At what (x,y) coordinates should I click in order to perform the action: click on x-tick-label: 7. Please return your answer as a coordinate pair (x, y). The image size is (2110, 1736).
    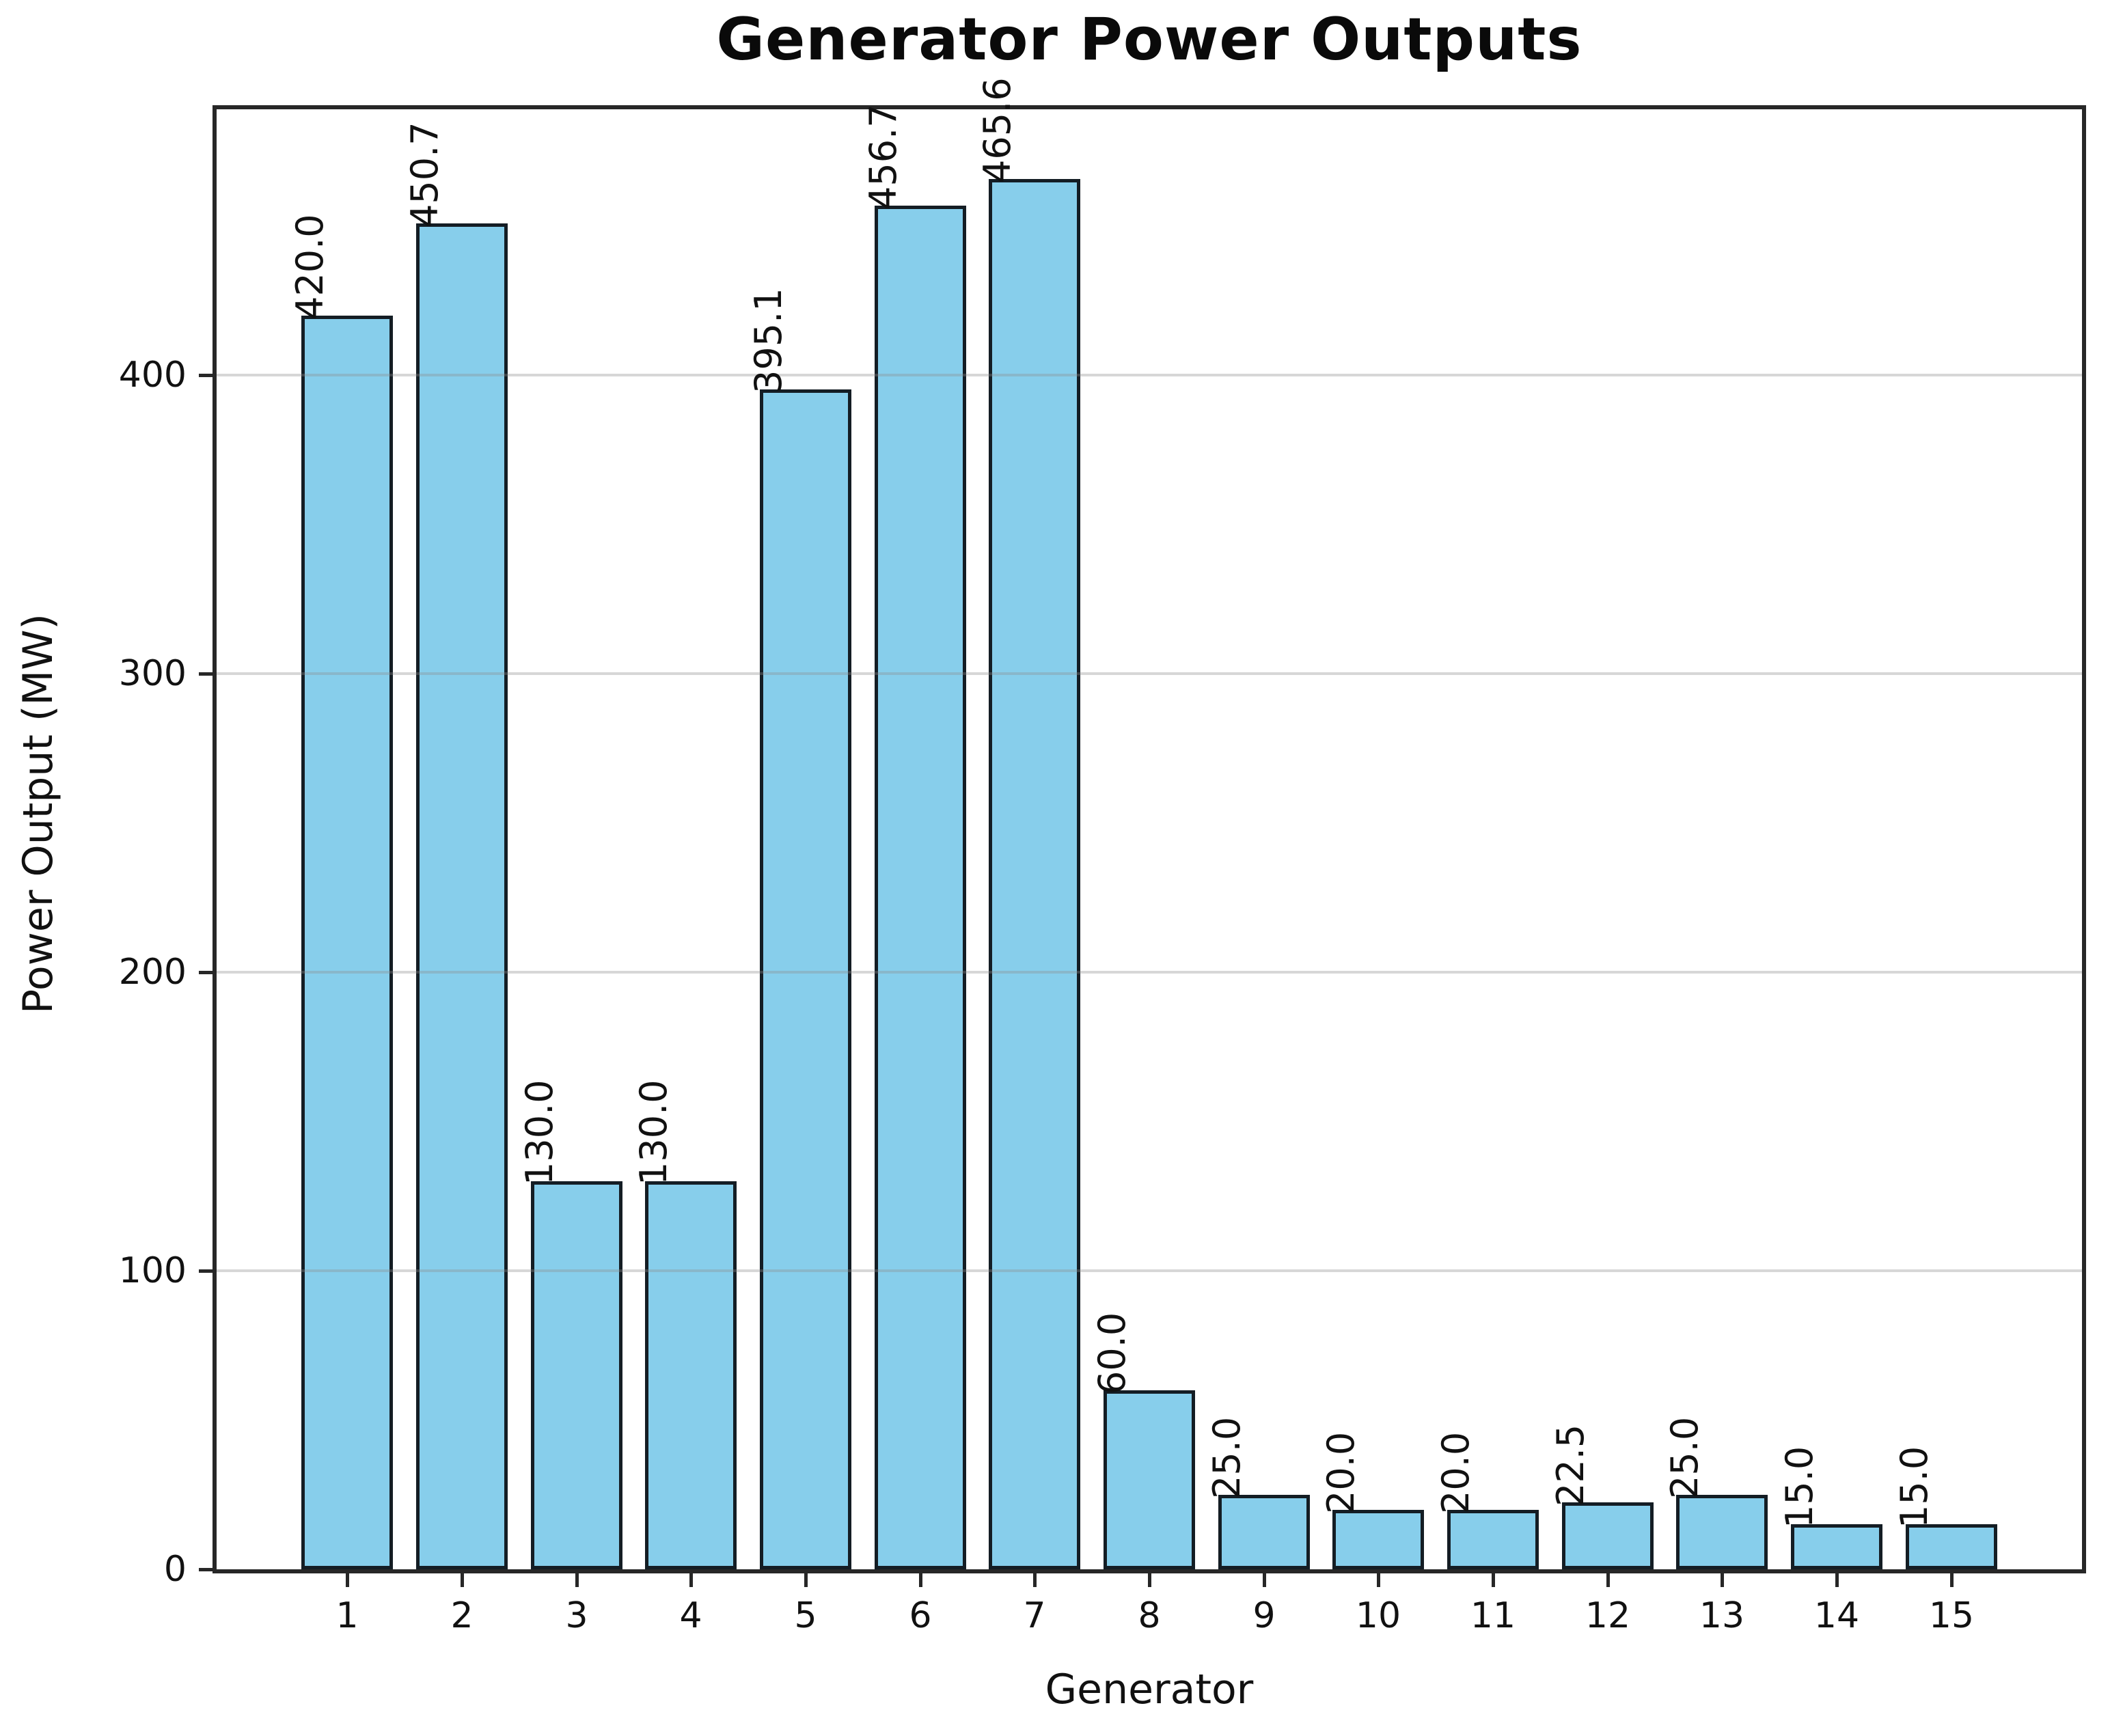
    Looking at the image, I should click on (1034, 1615).